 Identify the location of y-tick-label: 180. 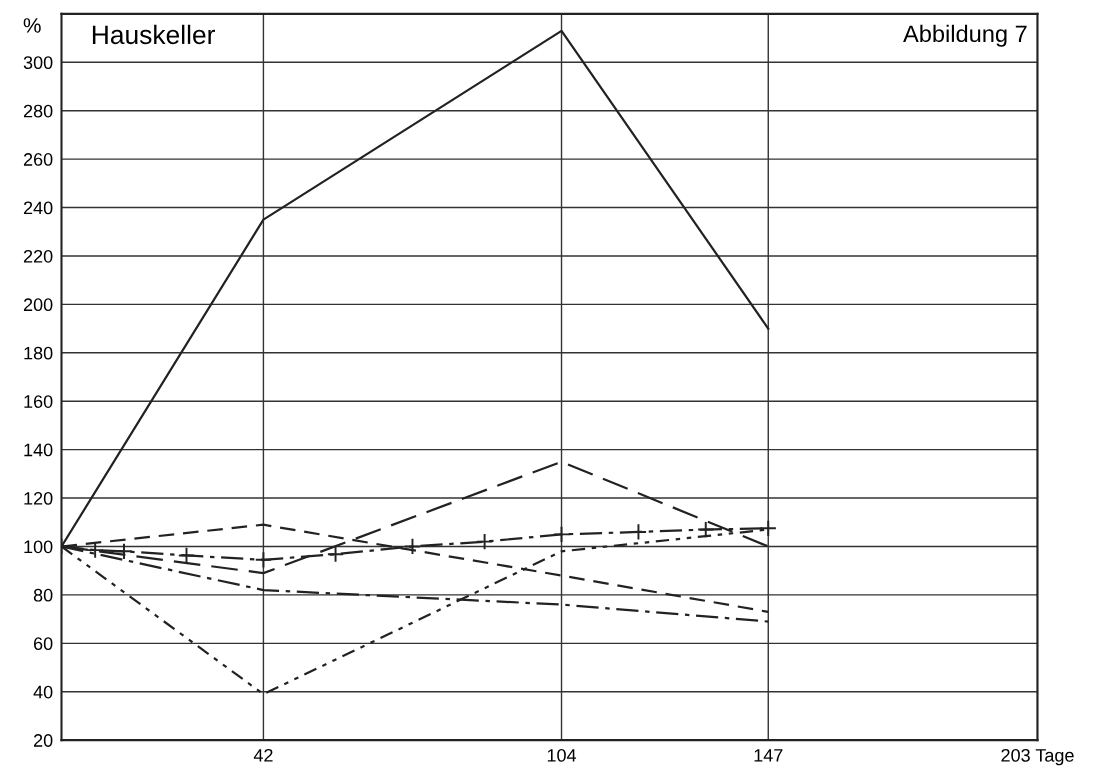
(38, 353).